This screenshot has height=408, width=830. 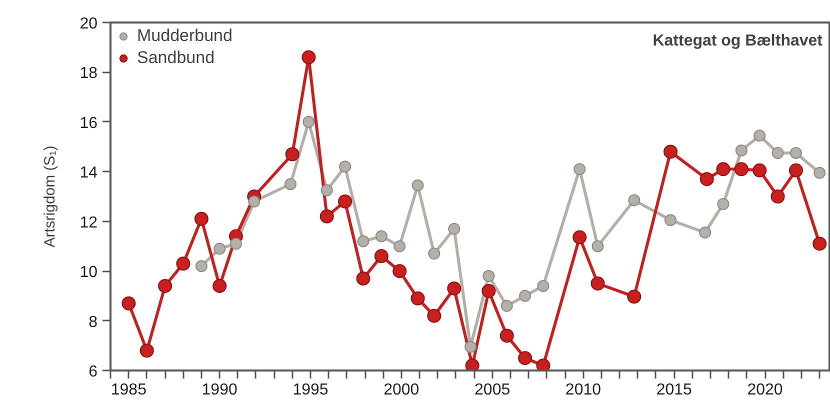 I want to click on y-axis-title: Artsrigdom (S₁), so click(x=50, y=197).